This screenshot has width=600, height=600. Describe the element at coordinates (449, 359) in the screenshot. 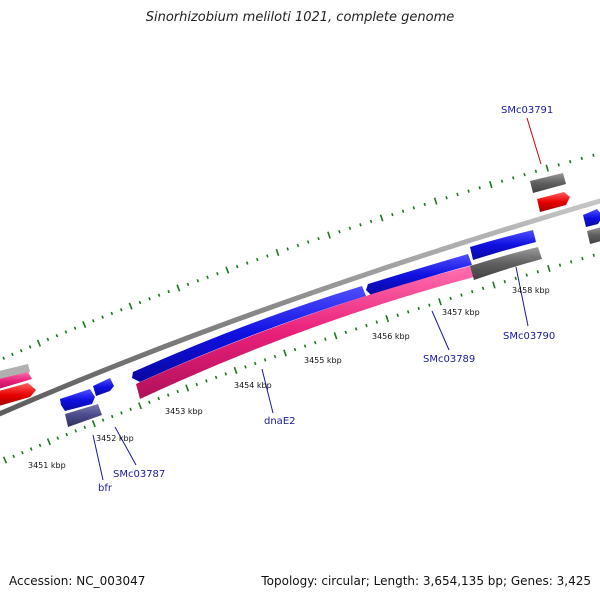

I see `gene-label-smc03789: SMc03789` at that location.